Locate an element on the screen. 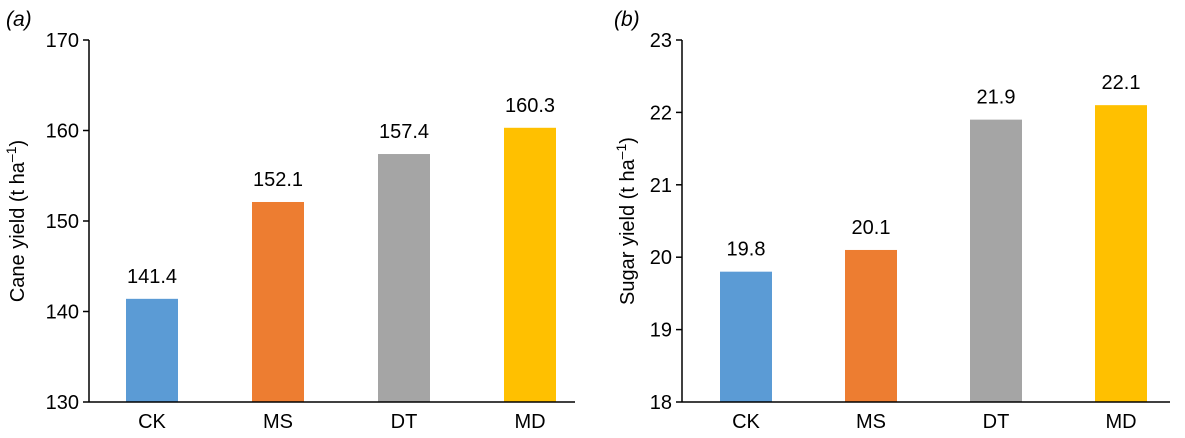 Image resolution: width=1185 pixels, height=438 pixels. panel-cane-data-label-md: 160.3 is located at coordinates (530, 106).